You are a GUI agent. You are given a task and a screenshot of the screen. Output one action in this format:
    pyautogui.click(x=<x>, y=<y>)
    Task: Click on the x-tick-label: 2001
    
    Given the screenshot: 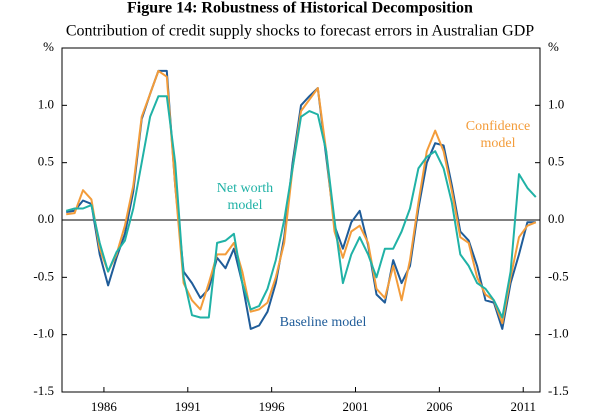 What is the action you would take?
    pyautogui.click(x=356, y=406)
    